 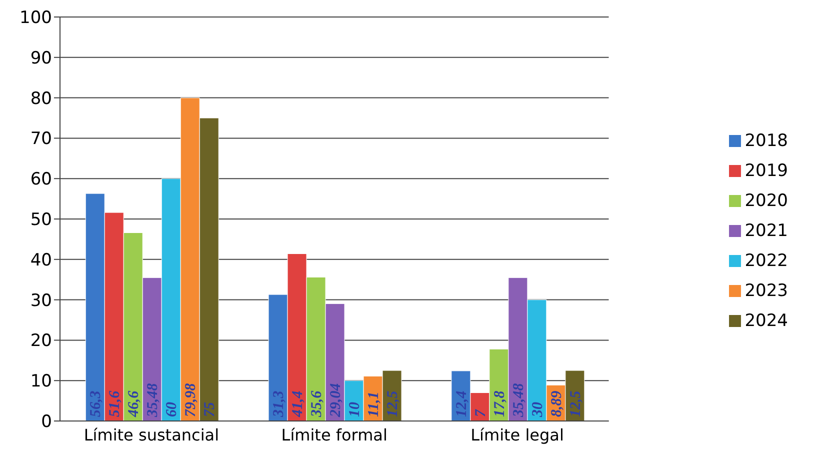 What do you see at coordinates (210, 409) in the screenshot?
I see `data-label: 75` at bounding box center [210, 409].